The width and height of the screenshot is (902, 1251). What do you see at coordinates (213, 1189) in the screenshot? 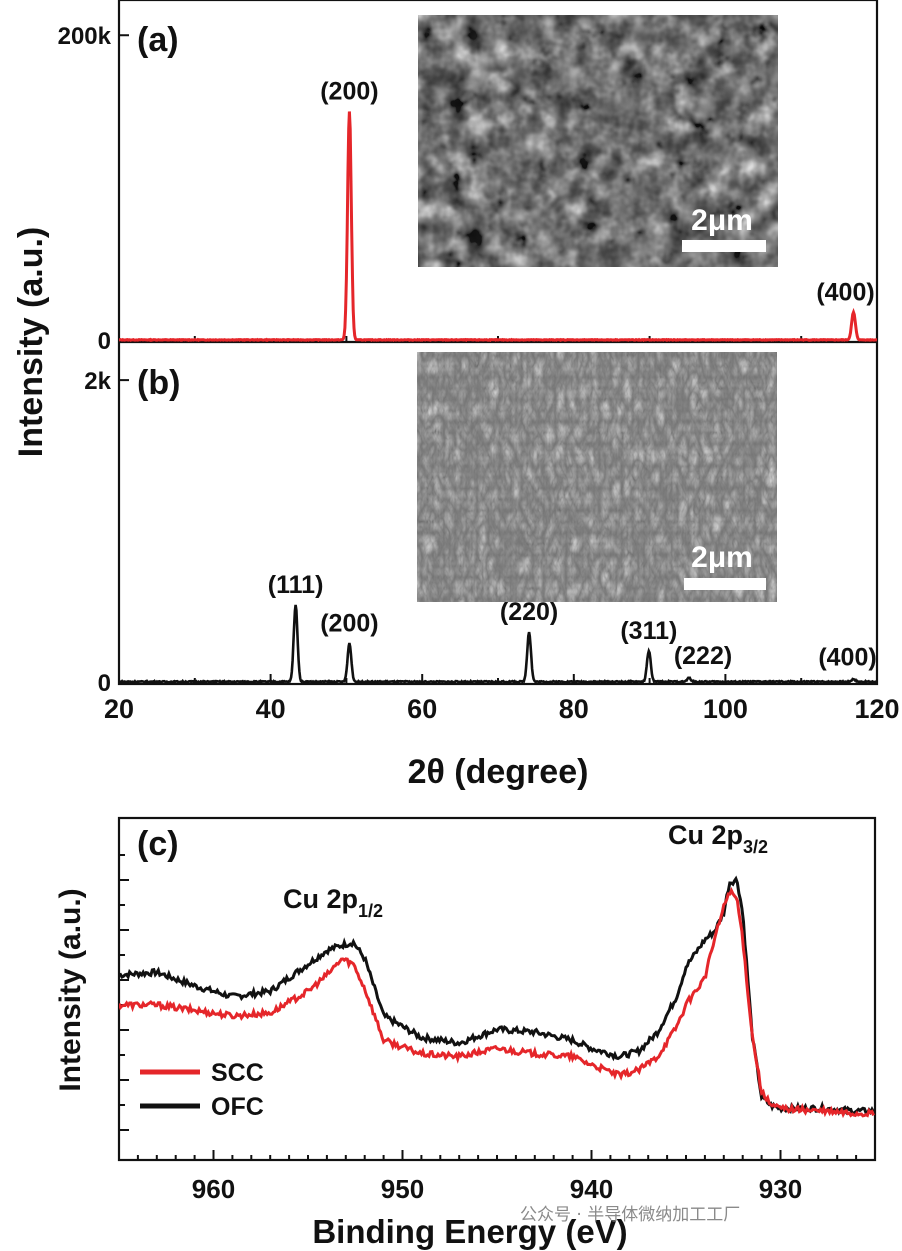
I see `c-x-tick-label-960: 960` at bounding box center [213, 1189].